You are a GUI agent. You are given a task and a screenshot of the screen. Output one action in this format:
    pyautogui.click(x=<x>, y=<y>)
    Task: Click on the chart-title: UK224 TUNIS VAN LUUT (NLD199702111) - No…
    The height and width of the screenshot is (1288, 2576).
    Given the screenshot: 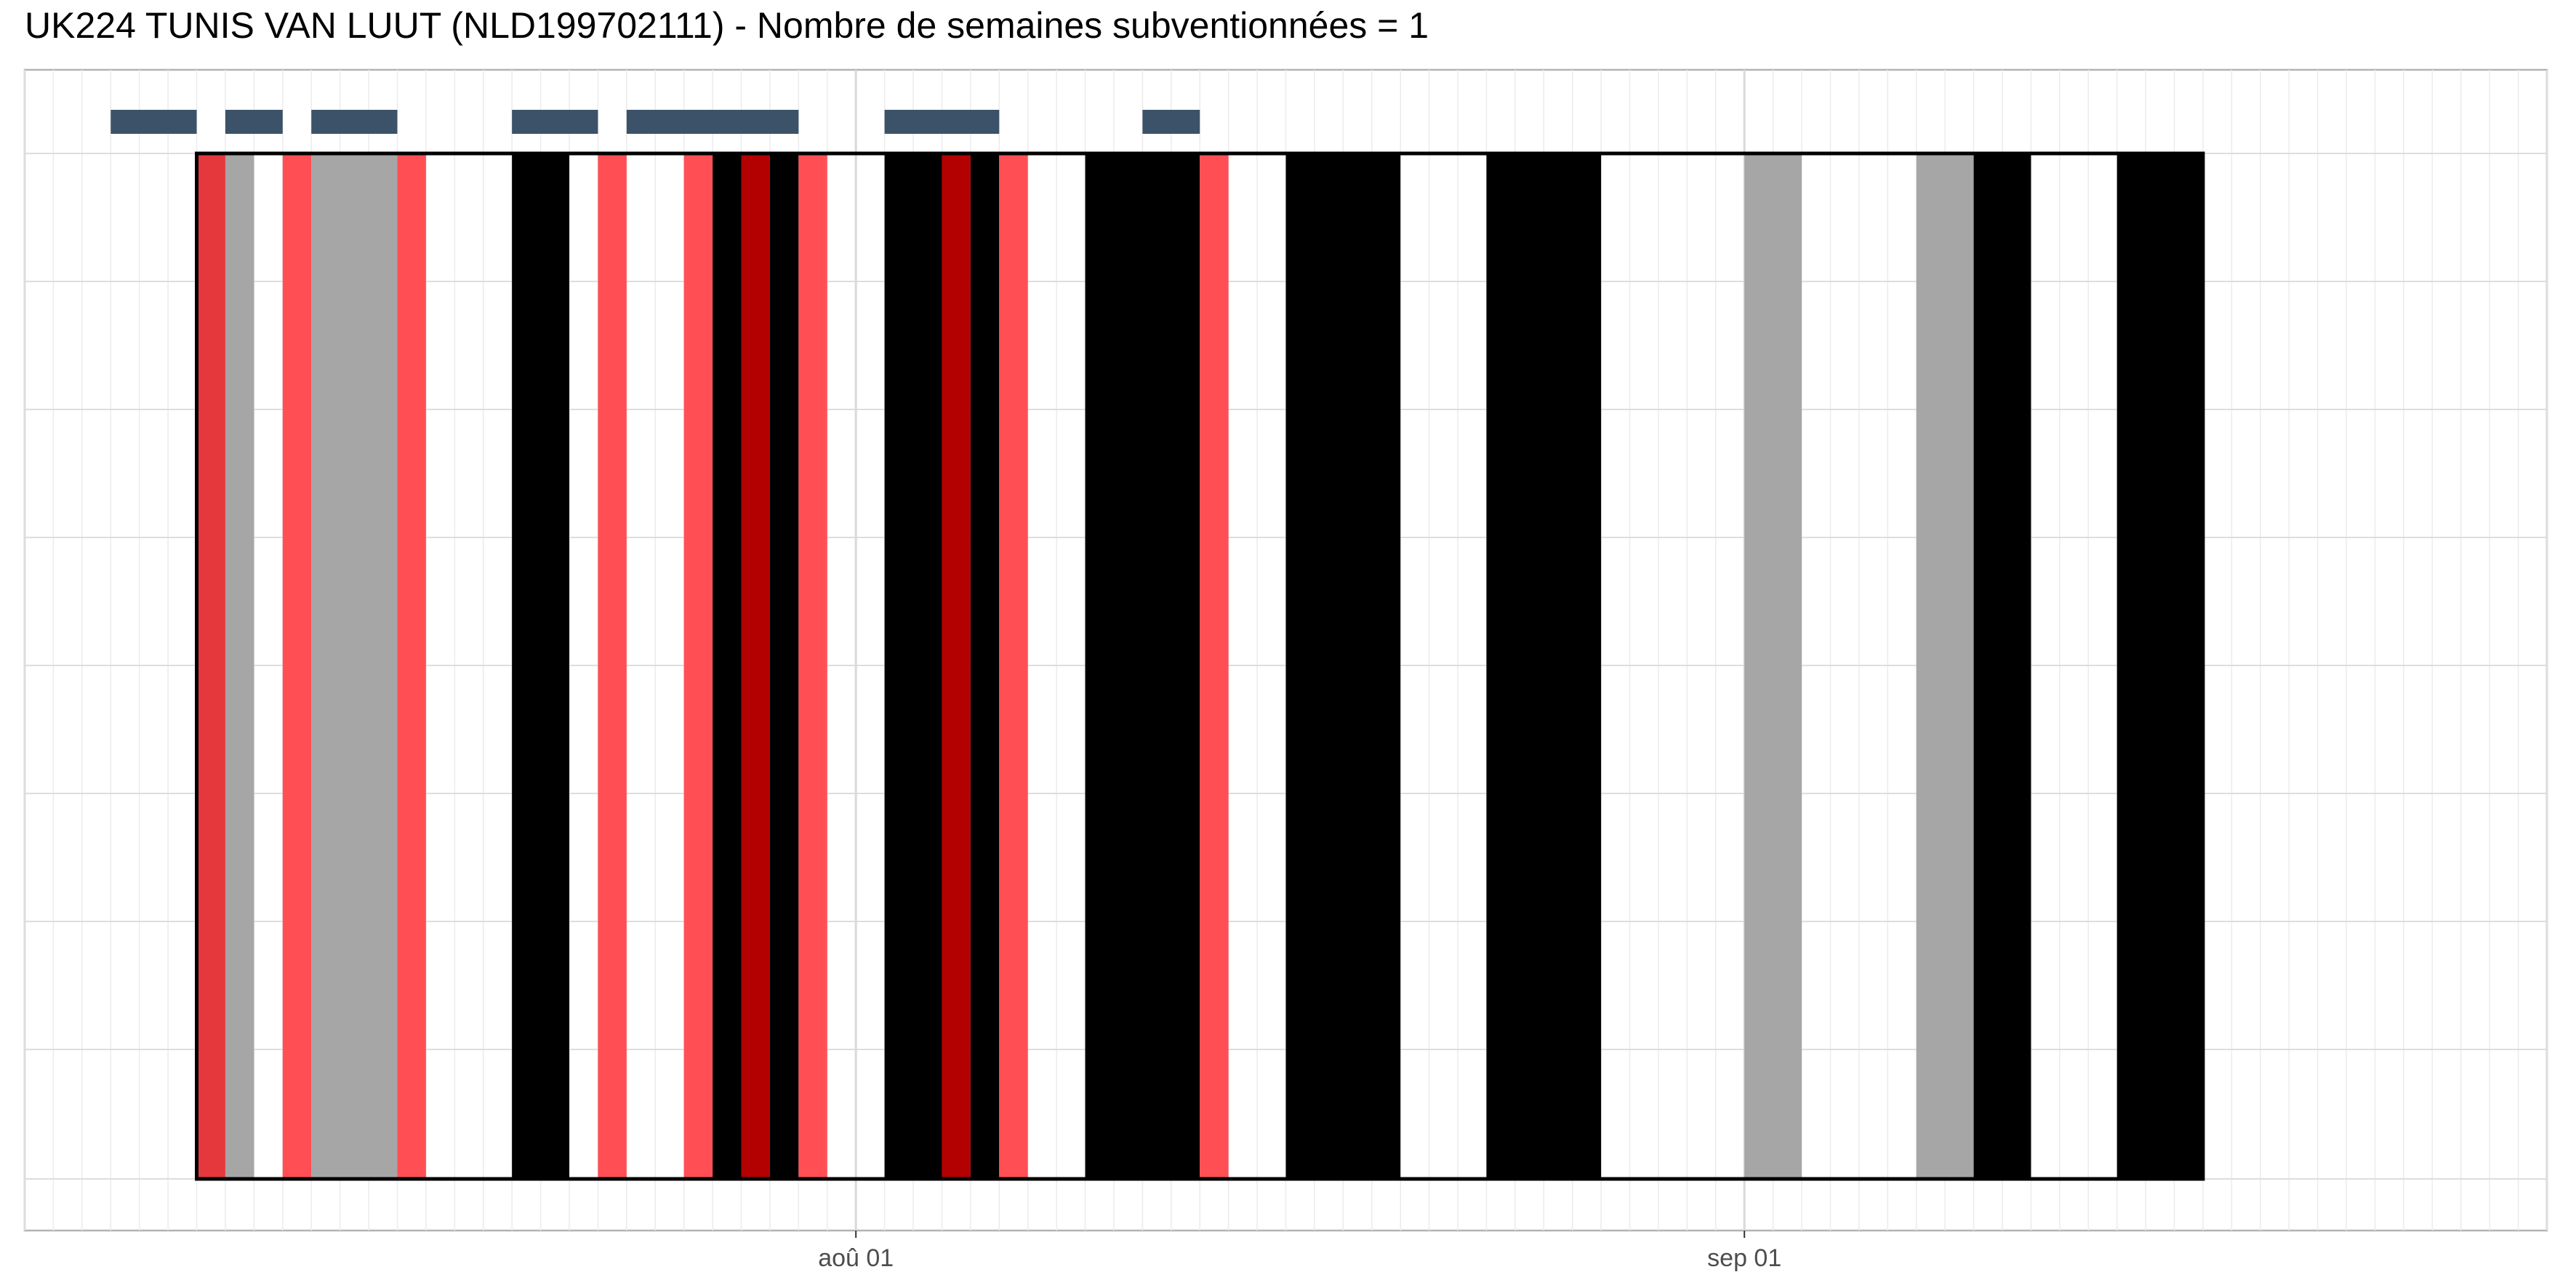 What is the action you would take?
    pyautogui.click(x=727, y=25)
    